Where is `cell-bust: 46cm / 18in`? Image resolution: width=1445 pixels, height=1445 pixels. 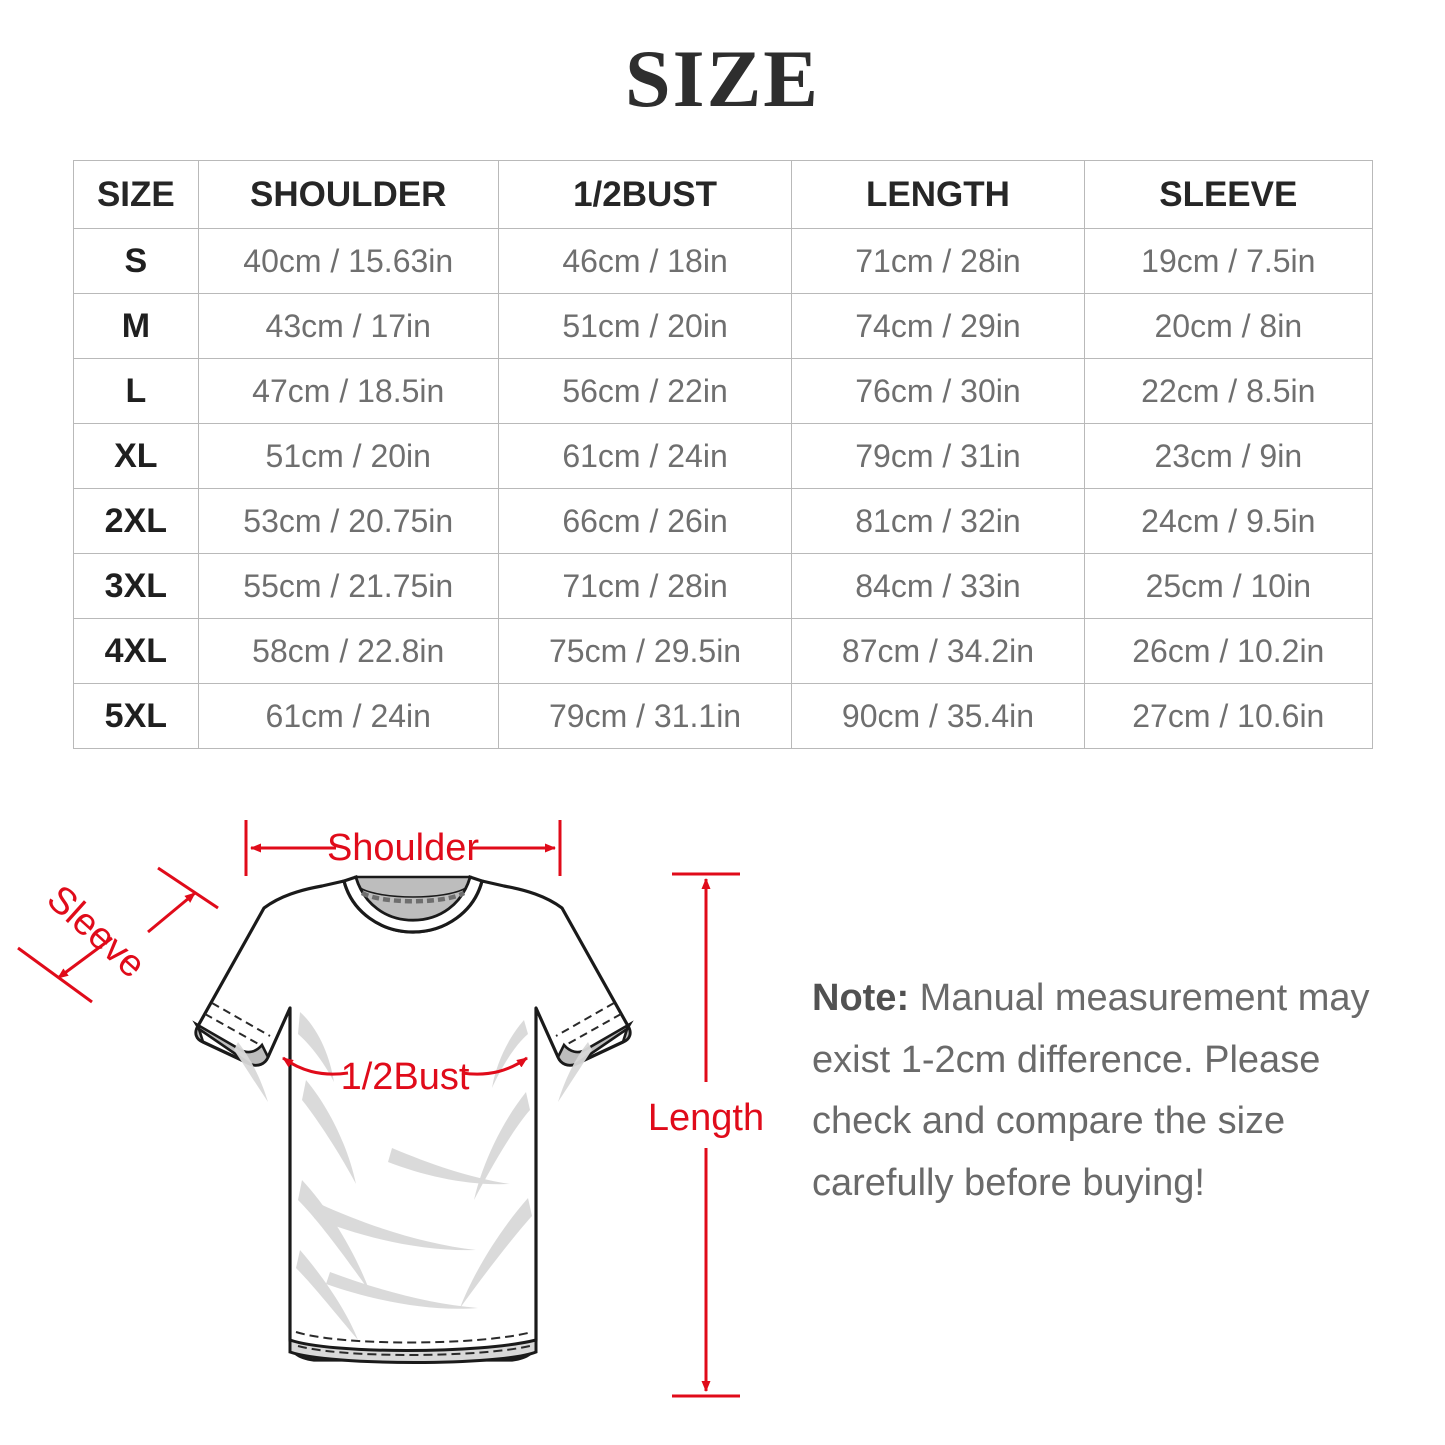 cell-bust: 46cm / 18in is located at coordinates (645, 261).